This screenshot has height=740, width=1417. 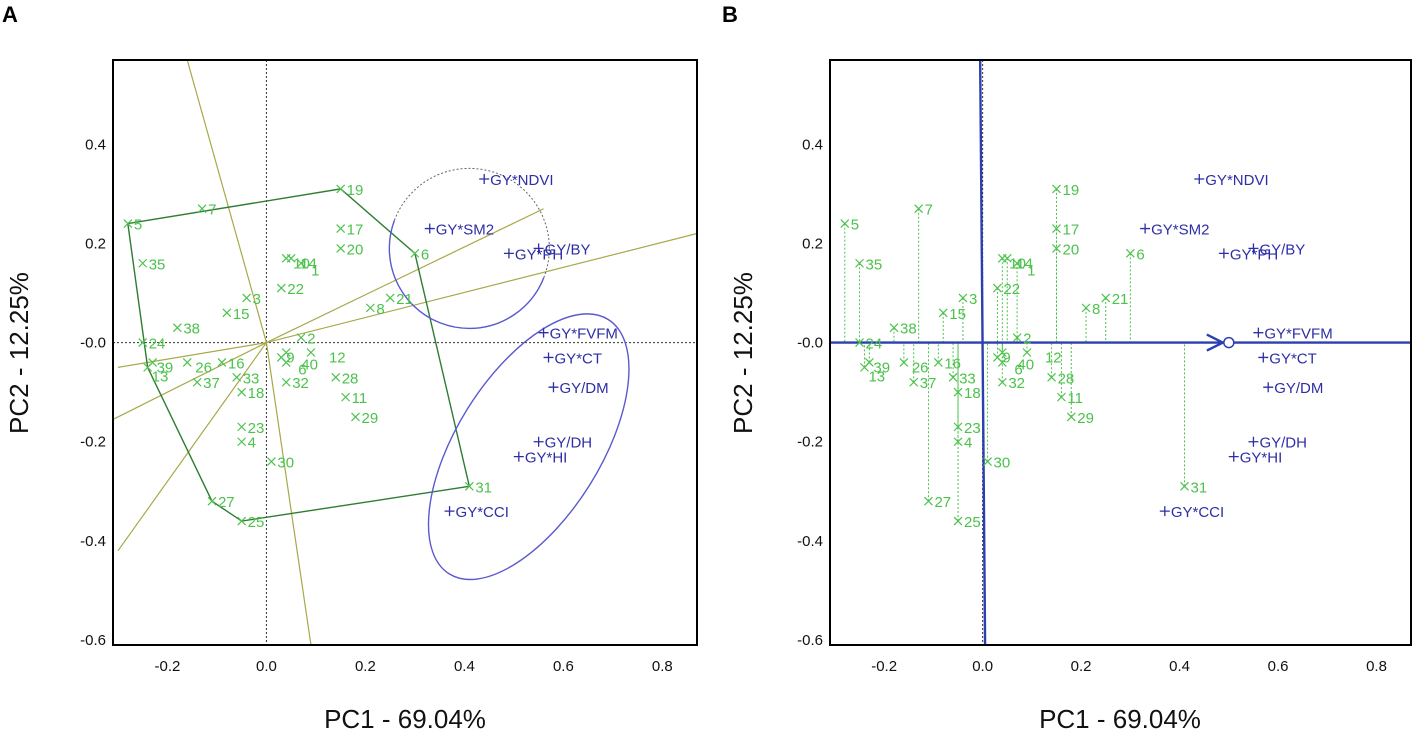 What do you see at coordinates (972, 428) in the screenshot?
I see `panel-b-genotype-label: 23` at bounding box center [972, 428].